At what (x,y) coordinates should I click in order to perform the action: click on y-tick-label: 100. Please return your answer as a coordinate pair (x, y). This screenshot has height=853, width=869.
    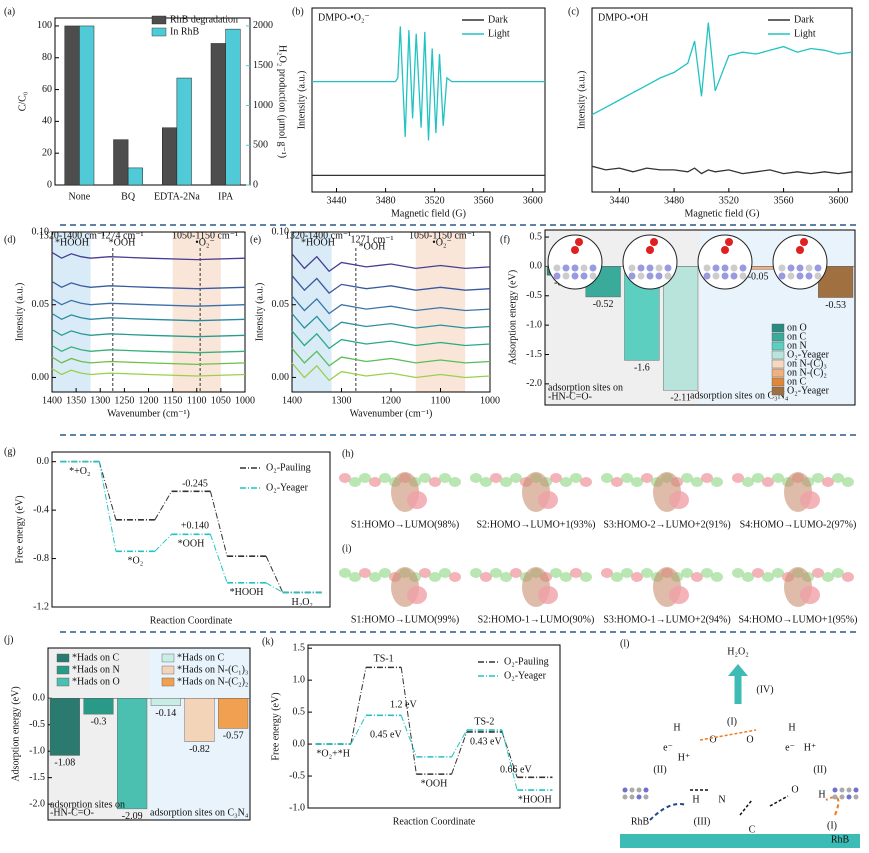
    Looking at the image, I should click on (44, 25).